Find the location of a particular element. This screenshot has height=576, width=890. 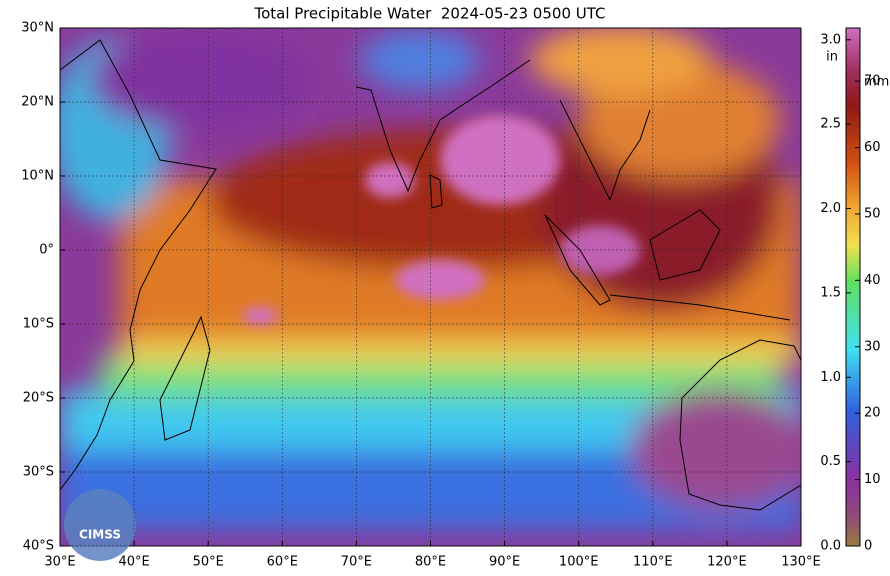

lon-label: 50°E is located at coordinates (208, 562).